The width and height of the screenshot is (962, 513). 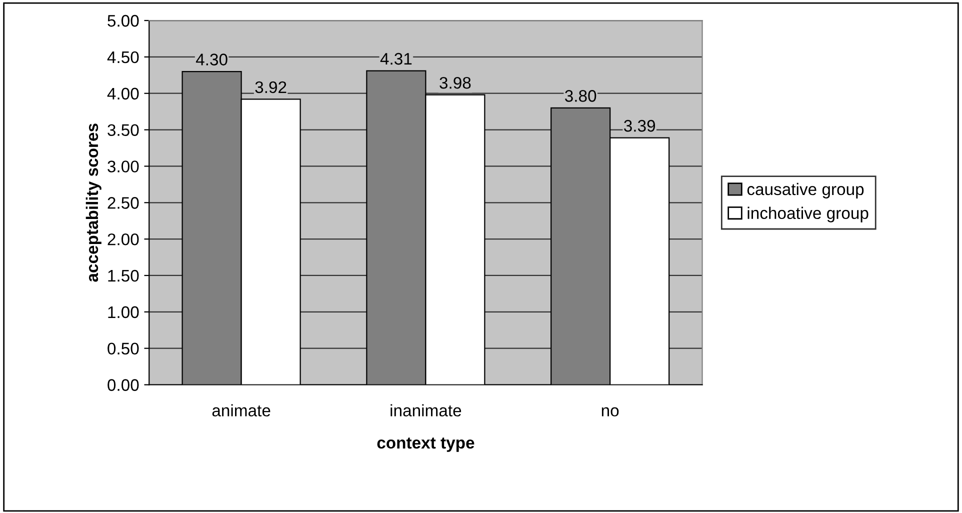 I want to click on x-axis-title: context type, so click(x=425, y=445).